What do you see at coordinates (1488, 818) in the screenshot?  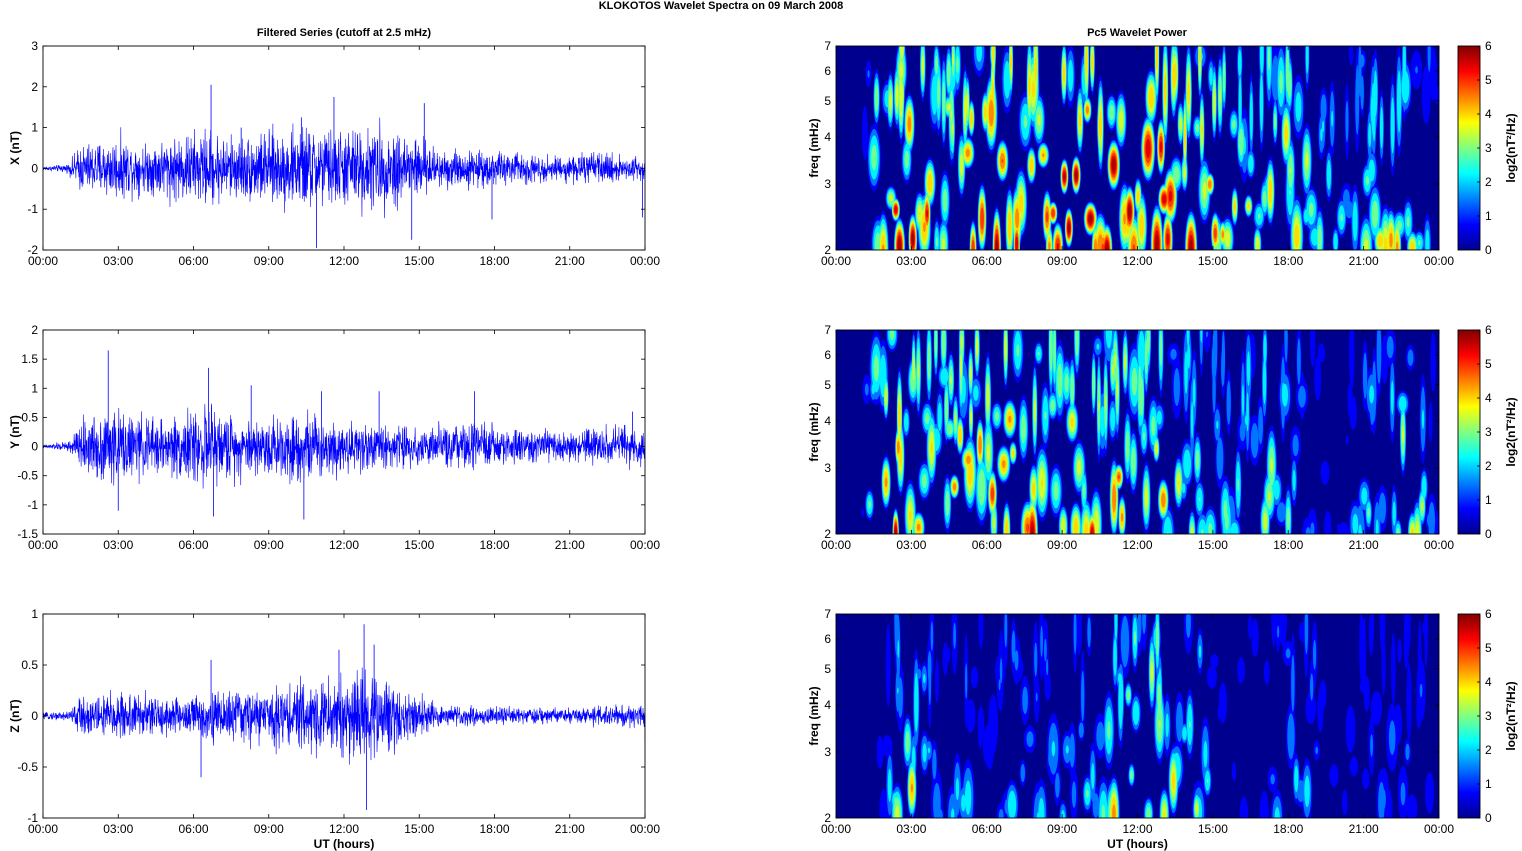 I see `colorbar-tick-label: 0` at bounding box center [1488, 818].